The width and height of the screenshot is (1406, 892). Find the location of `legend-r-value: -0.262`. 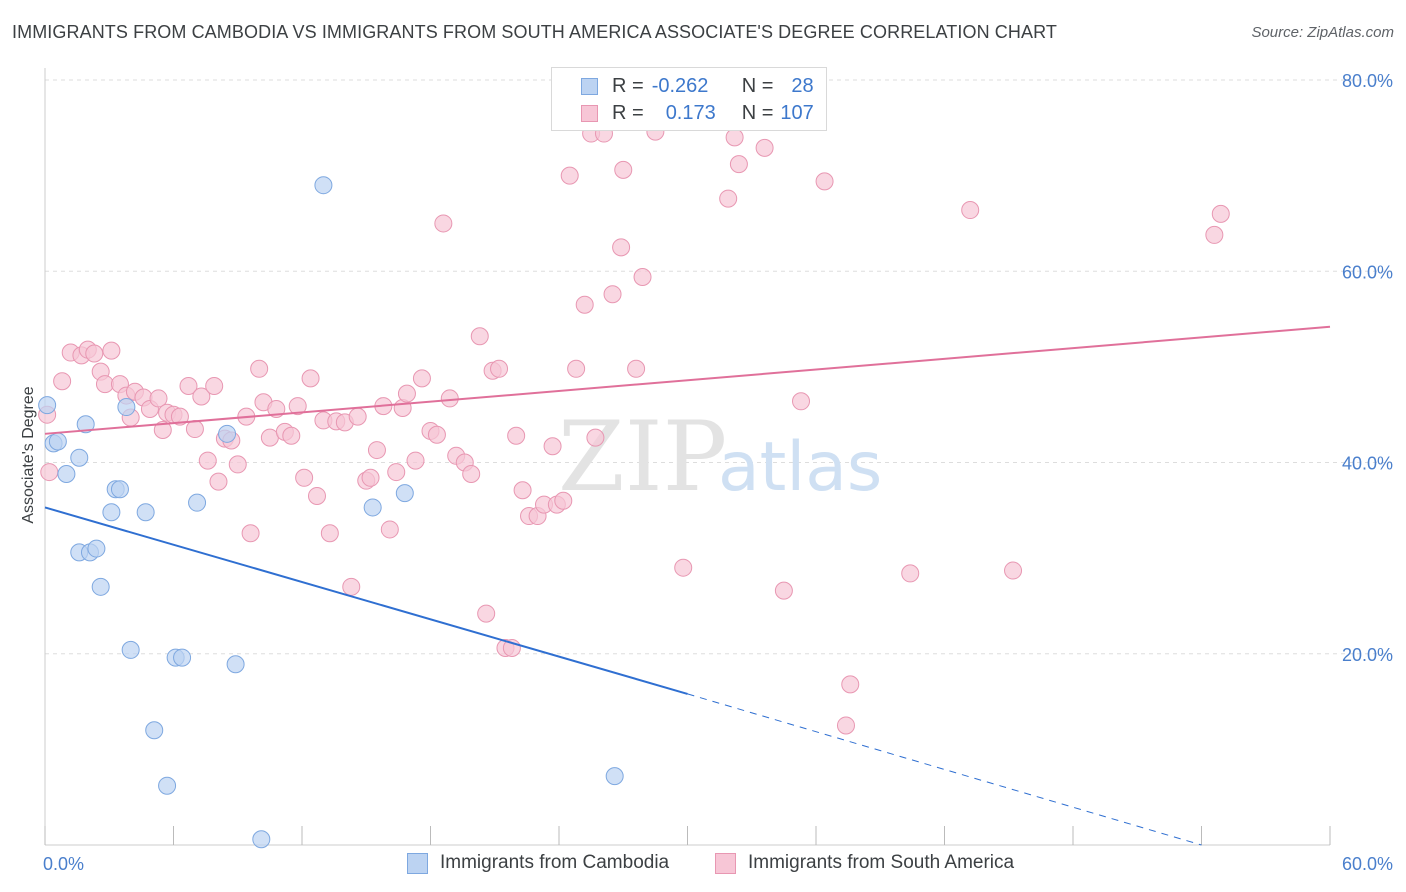

legend-r-value: -0.262 is located at coordinates (680, 85).